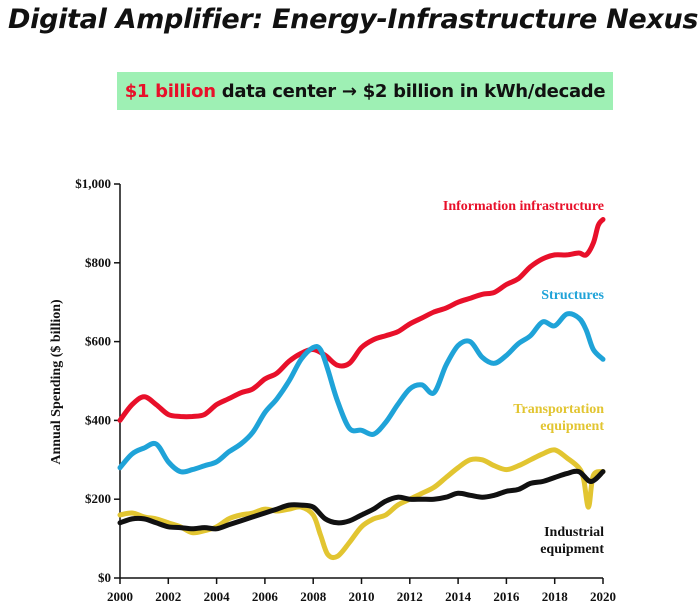 The image size is (700, 613). What do you see at coordinates (168, 596) in the screenshot?
I see `x-tick-label: 2002` at bounding box center [168, 596].